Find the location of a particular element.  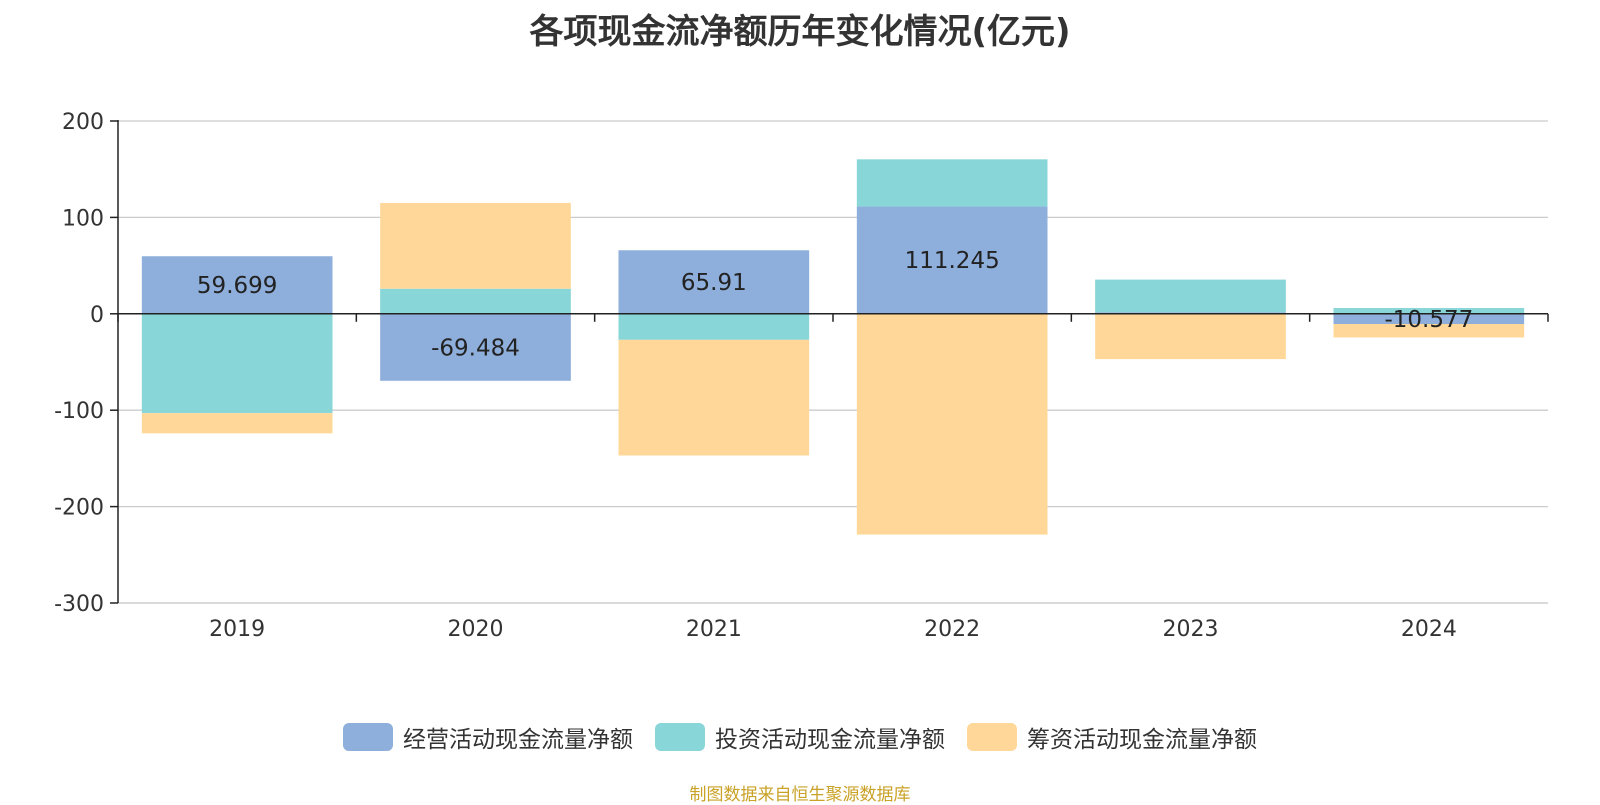

bar-2-2024 is located at coordinates (1429, 311).